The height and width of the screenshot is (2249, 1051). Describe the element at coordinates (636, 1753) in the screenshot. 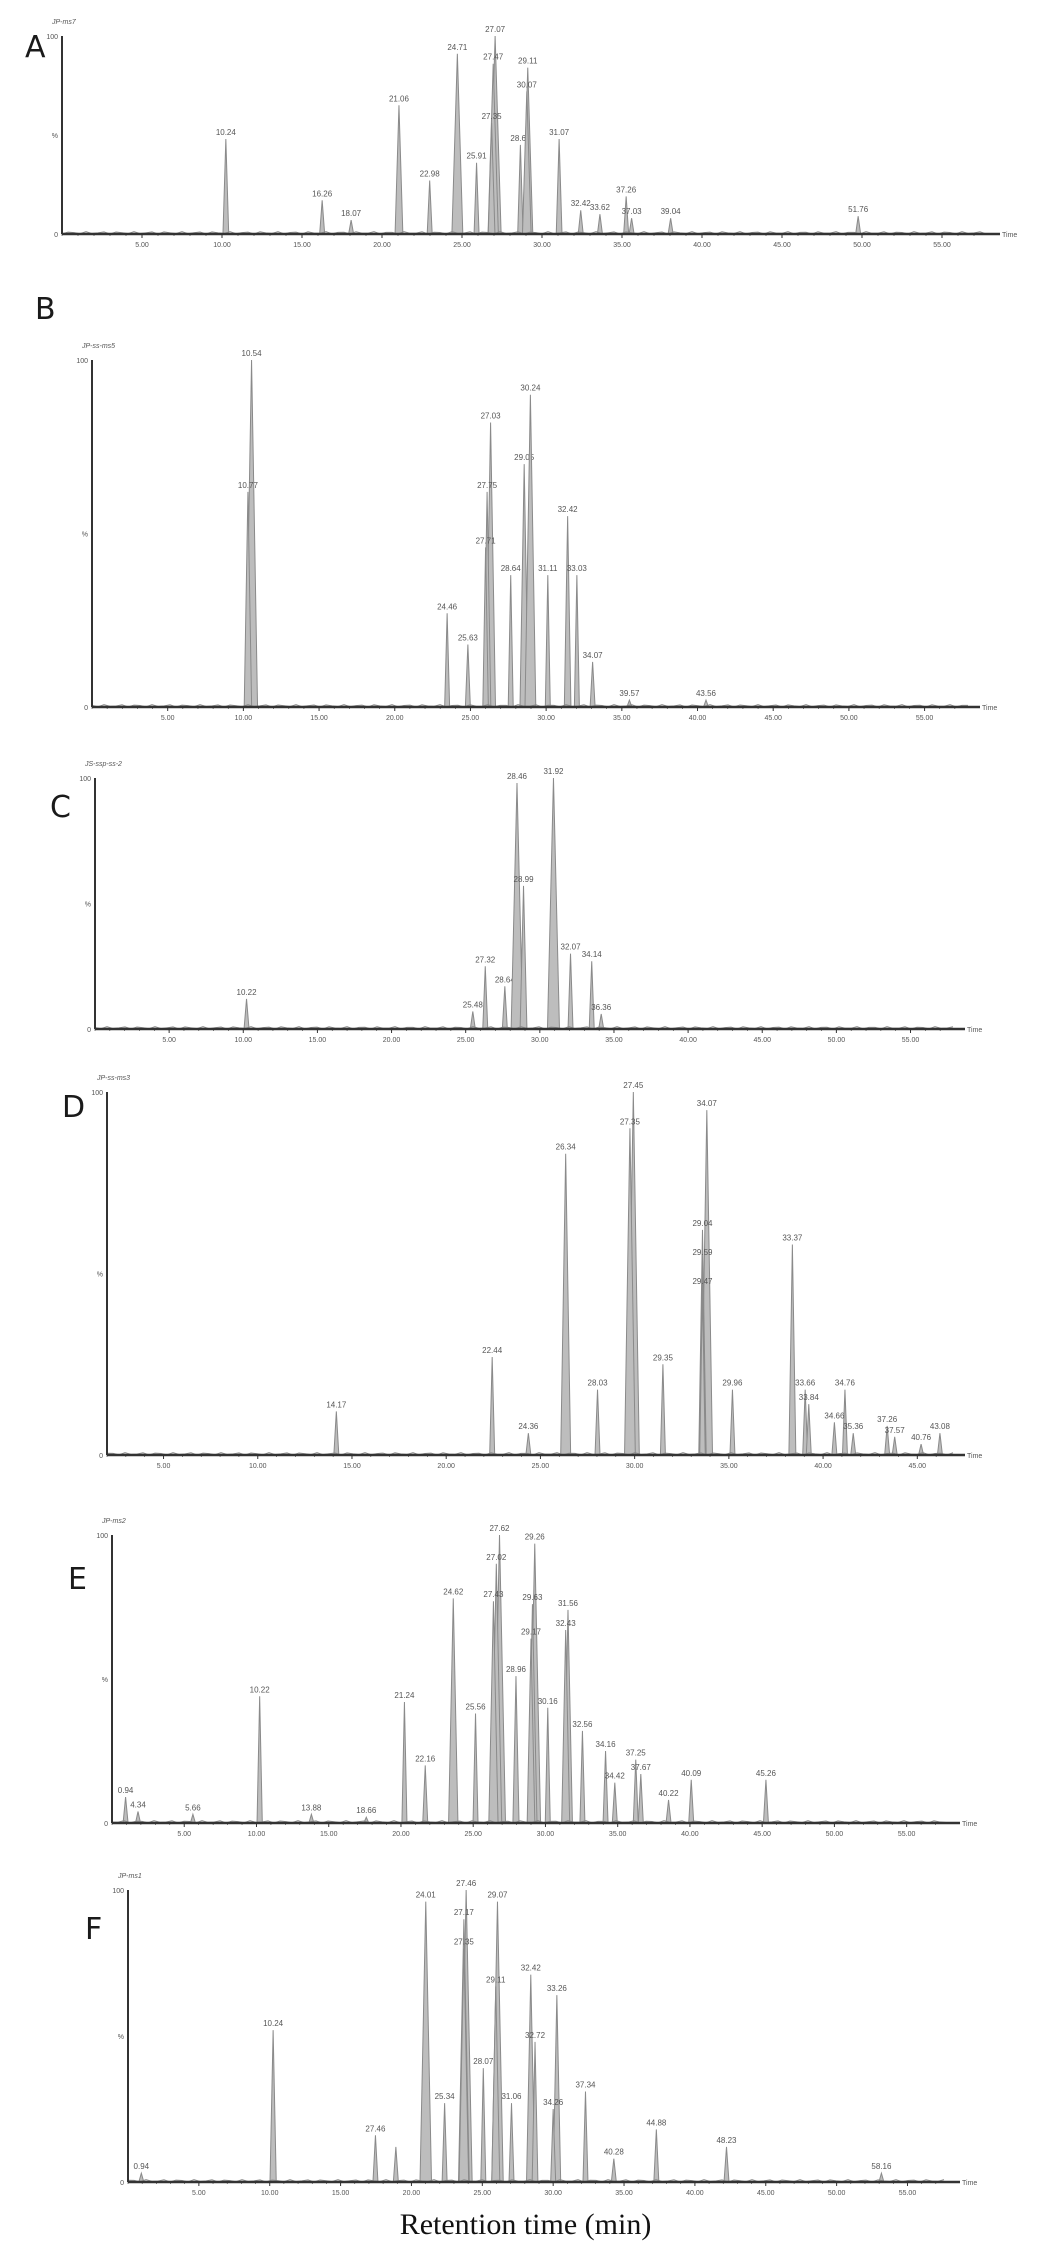

I see `peak-label: 37.25` at that location.